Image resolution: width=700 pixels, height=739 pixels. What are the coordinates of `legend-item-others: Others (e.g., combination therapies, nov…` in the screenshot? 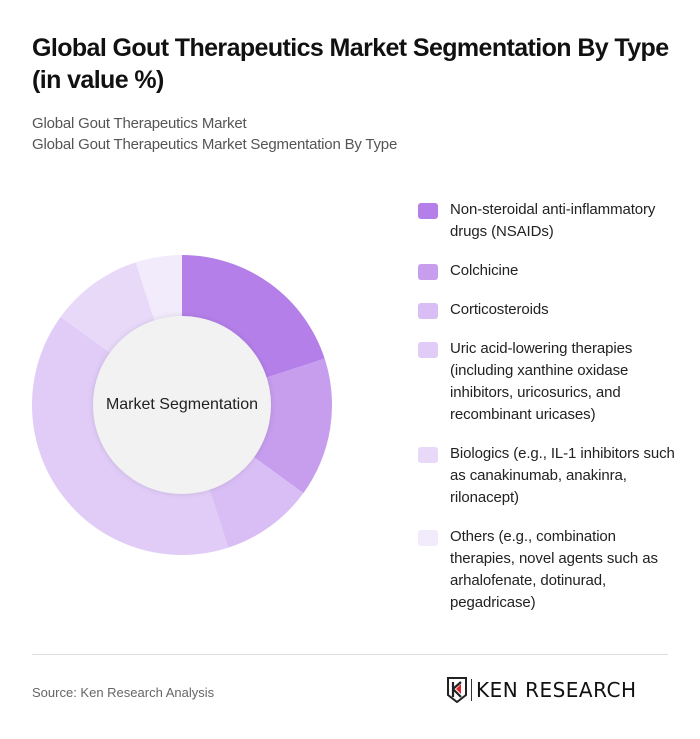 It's located at (548, 570).